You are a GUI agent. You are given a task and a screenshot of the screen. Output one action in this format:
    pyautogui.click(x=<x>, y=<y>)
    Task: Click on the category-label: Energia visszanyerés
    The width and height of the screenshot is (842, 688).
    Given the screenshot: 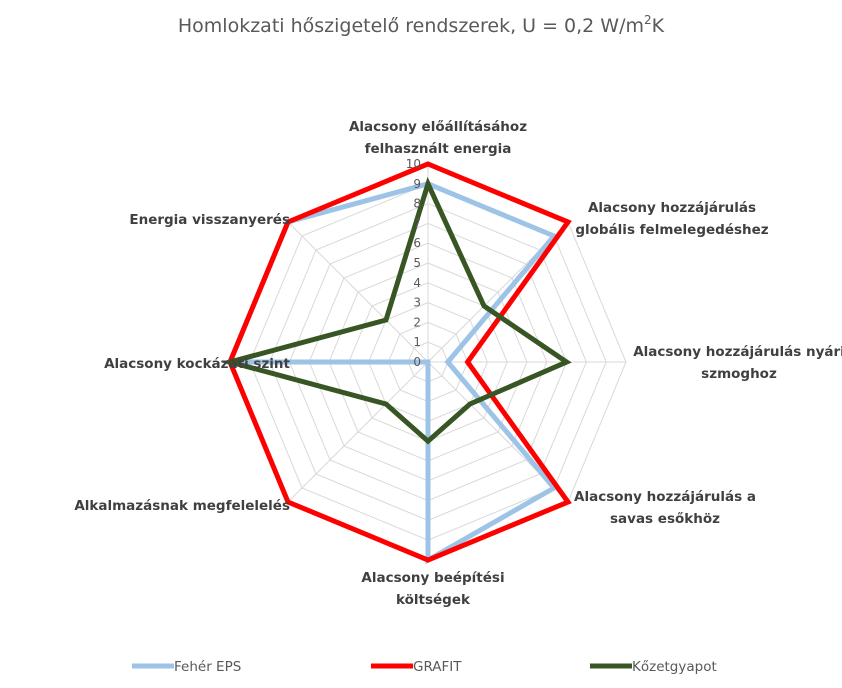 What is the action you would take?
    pyautogui.click(x=209, y=220)
    